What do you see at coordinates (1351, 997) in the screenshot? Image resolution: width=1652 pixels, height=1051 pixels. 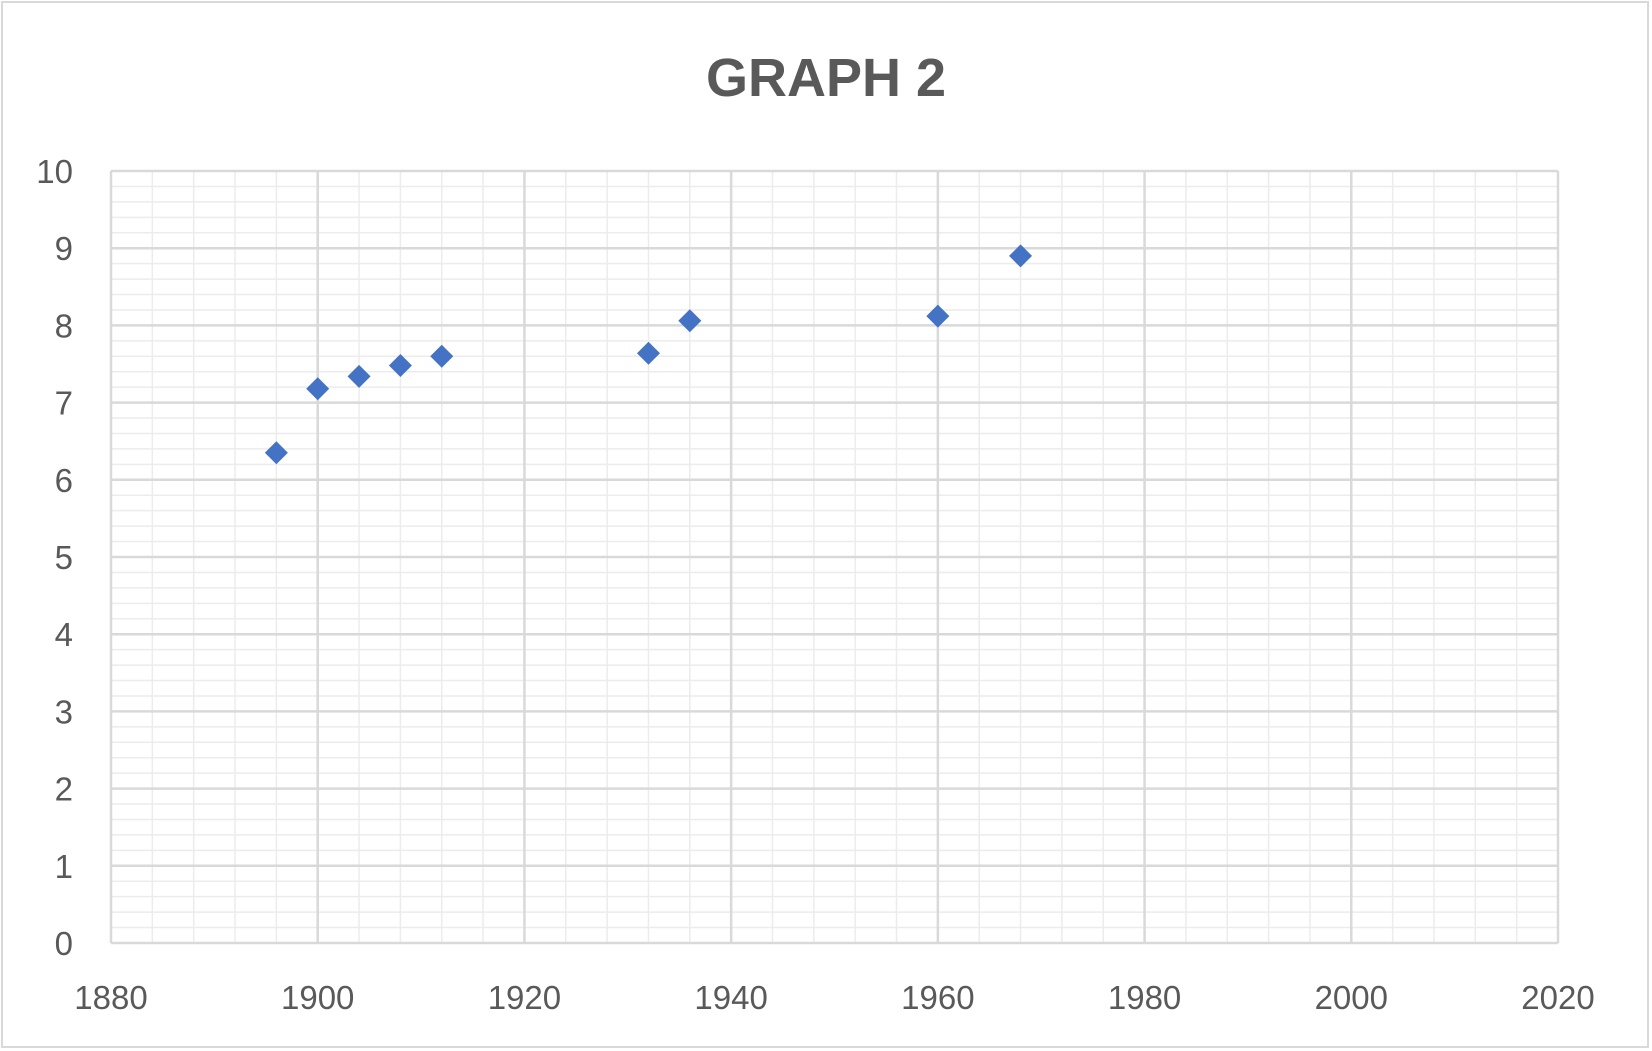 I see `x-tick-label: 2000` at bounding box center [1351, 997].